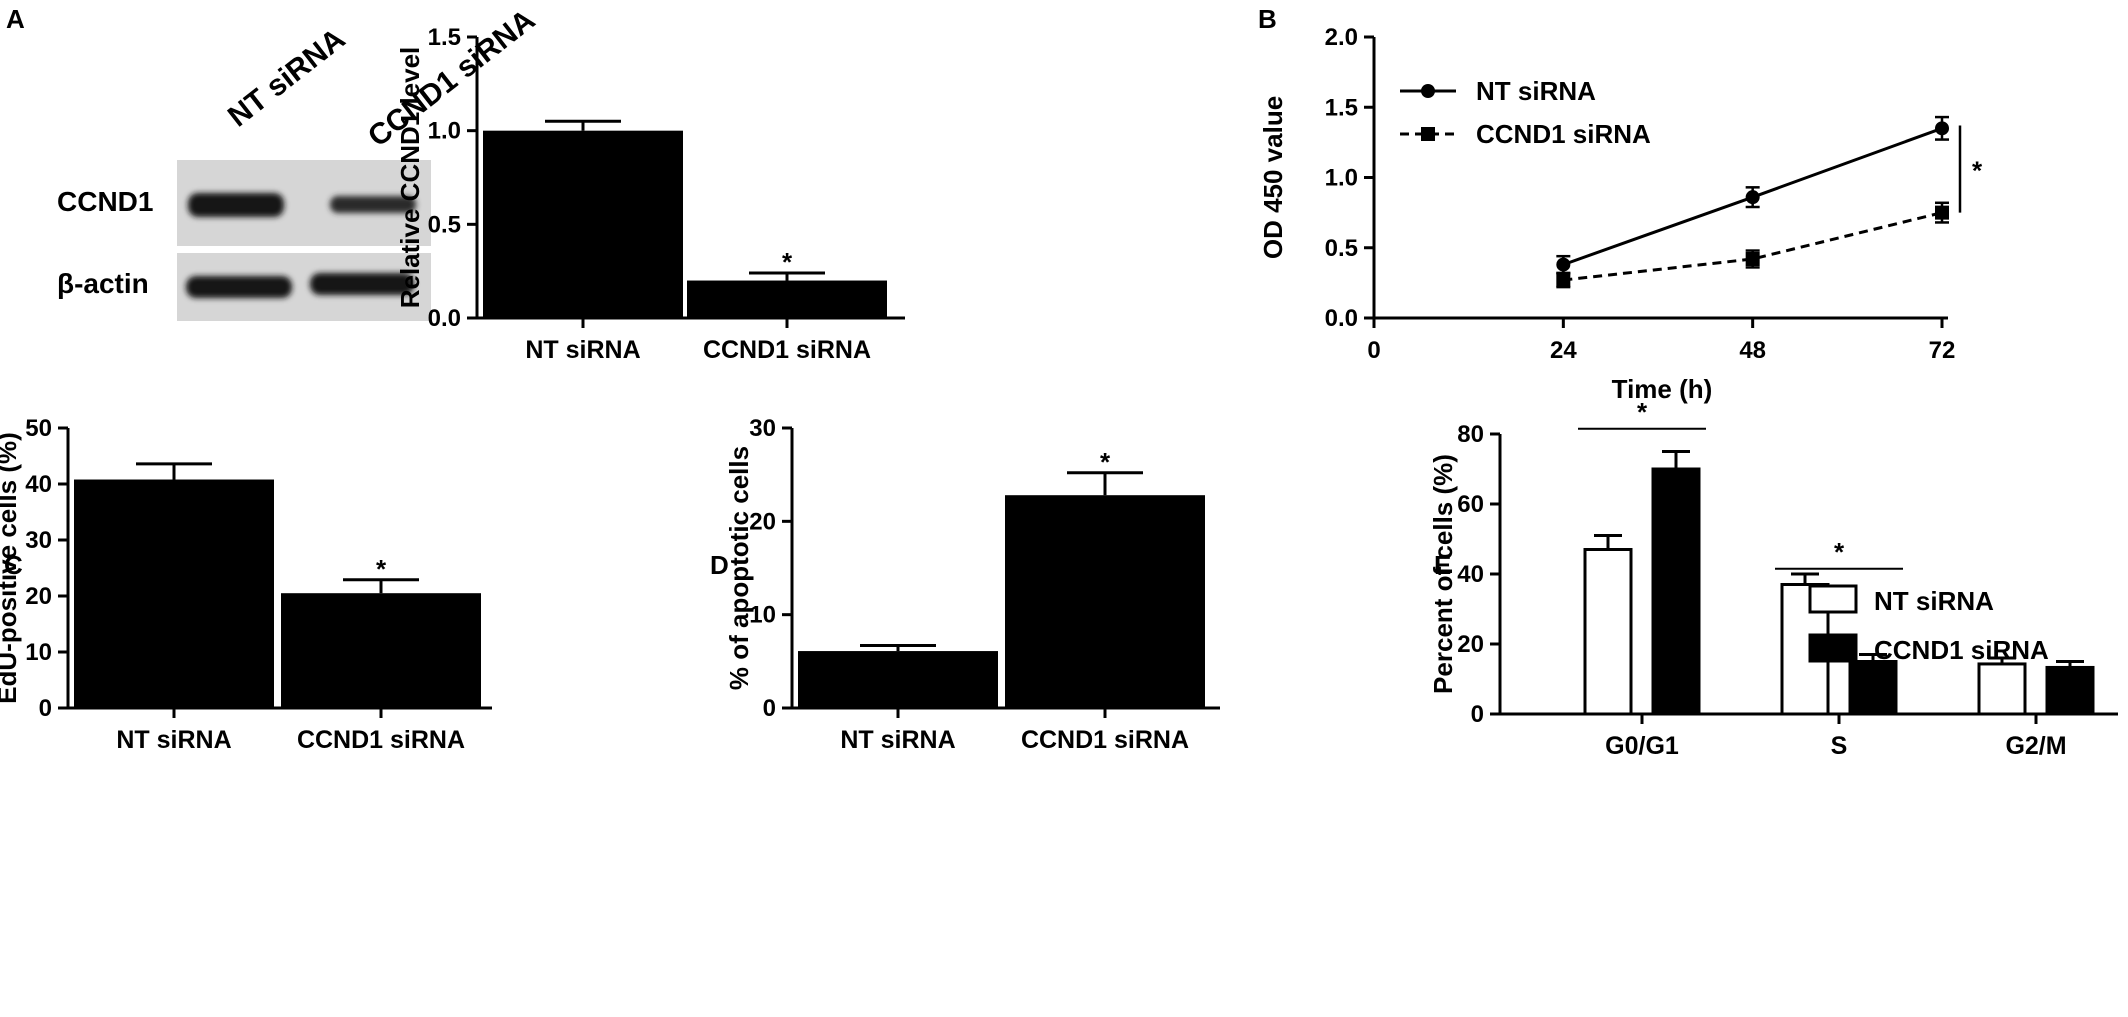 The image size is (2128, 1017). What do you see at coordinates (2035, 746) in the screenshot?
I see `x-tick-label: G2/M` at bounding box center [2035, 746].